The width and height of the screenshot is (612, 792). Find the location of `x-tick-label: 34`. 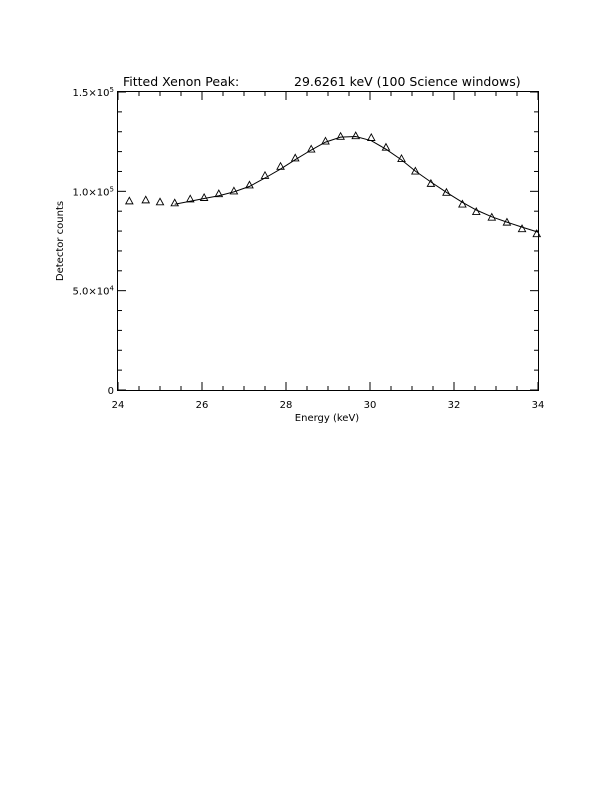

x-tick-label: 34 is located at coordinates (538, 405).